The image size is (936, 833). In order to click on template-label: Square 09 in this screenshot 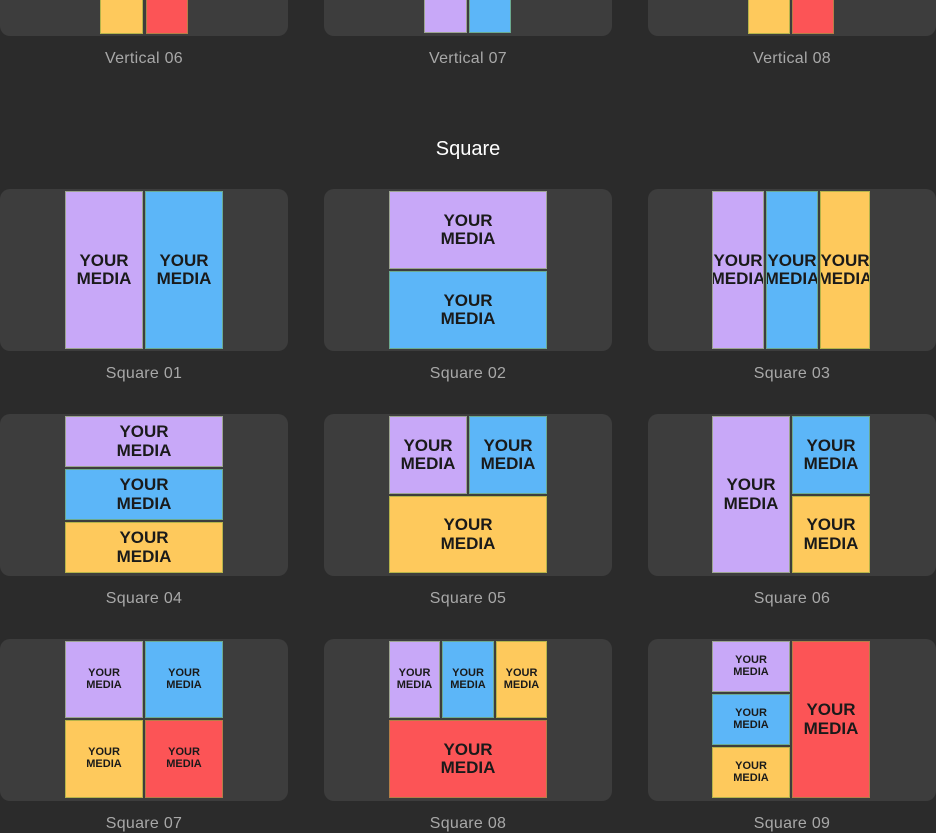, I will do `click(792, 823)`.